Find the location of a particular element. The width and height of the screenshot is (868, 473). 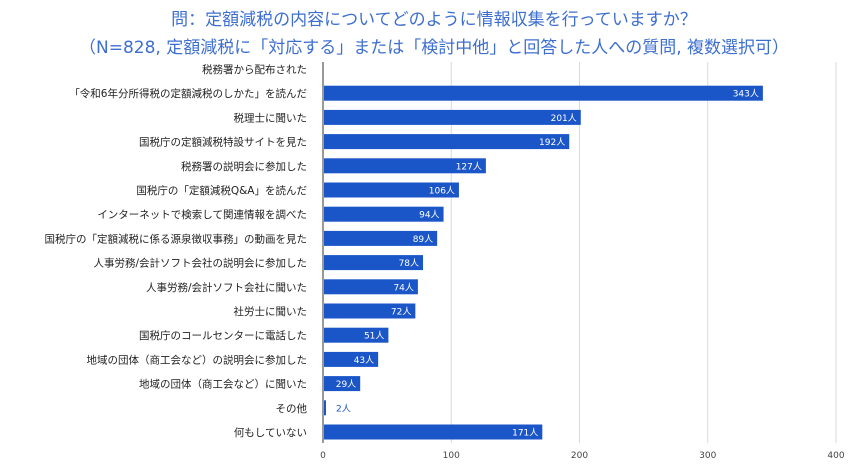

x-tick-label-100: 100 is located at coordinates (451, 456).